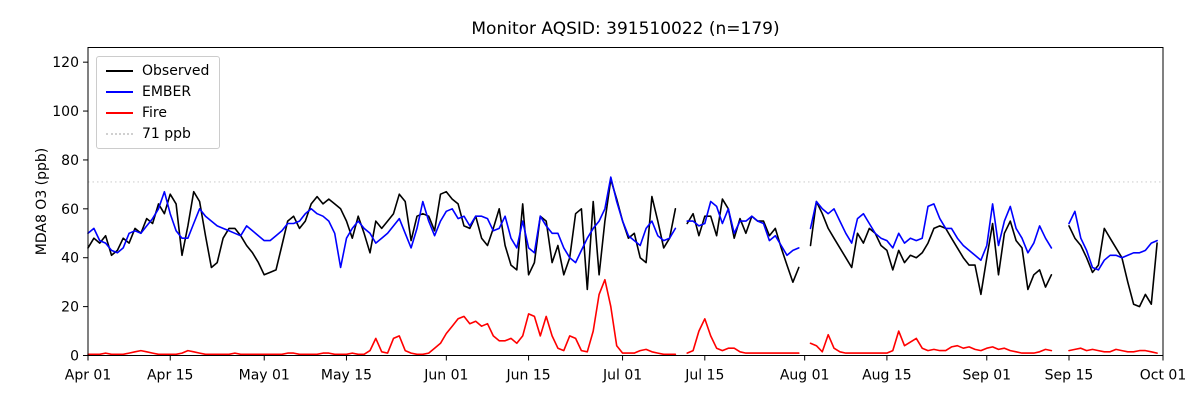 This screenshot has height=400, width=1200. Describe the element at coordinates (119, 71) in the screenshot. I see `legend-swatch-observed` at that location.